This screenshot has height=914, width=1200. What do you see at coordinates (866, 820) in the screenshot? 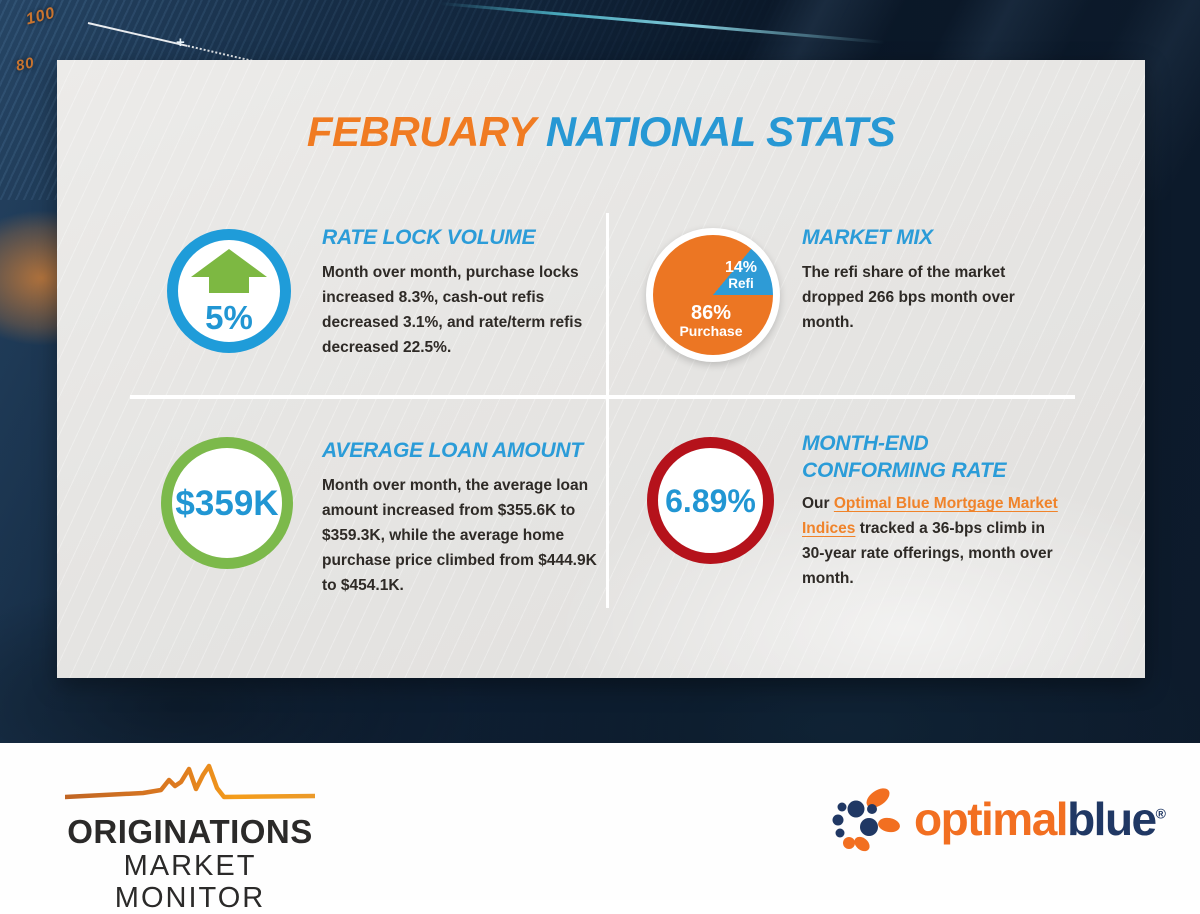
I see `optimal-blue-logo-mark-icon` at bounding box center [866, 820].